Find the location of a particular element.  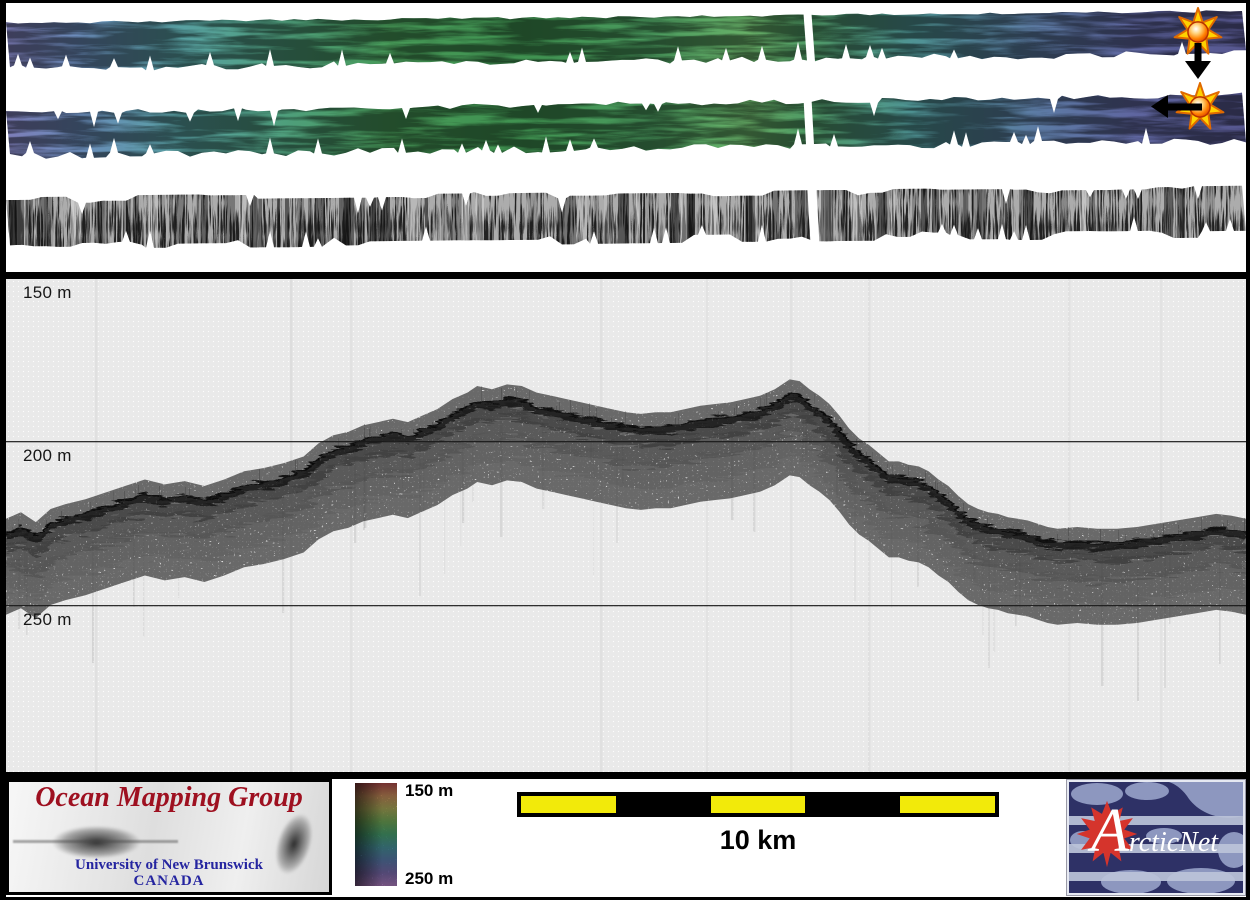

survey-boat-silhouette is located at coordinates (103, 840).